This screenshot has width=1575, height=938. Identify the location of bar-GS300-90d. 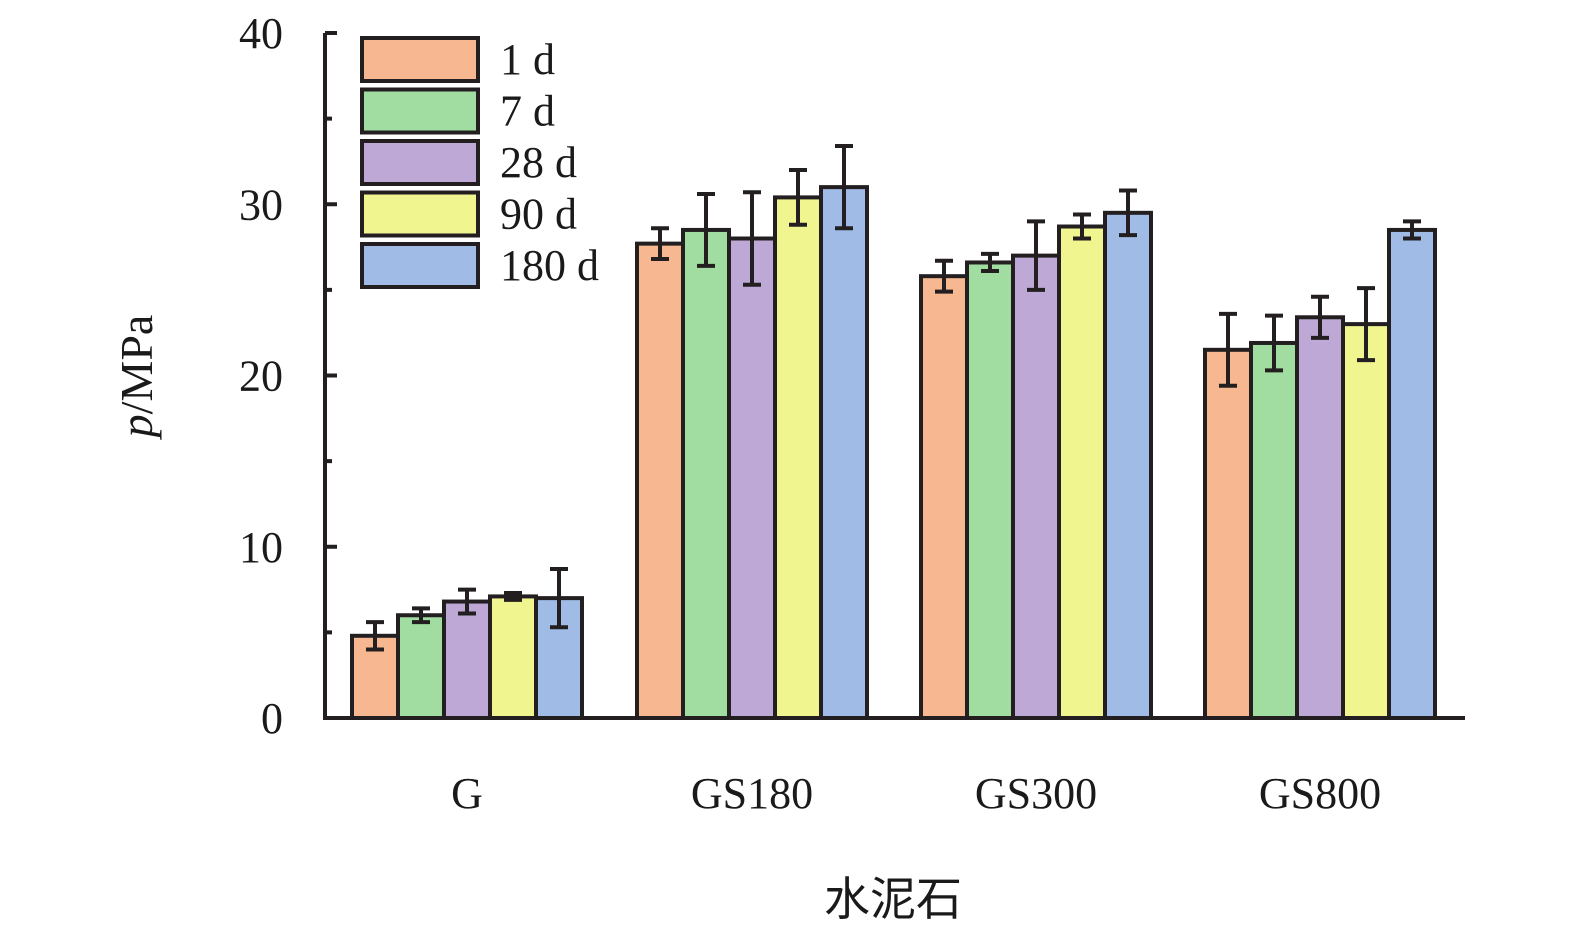
(1082, 472).